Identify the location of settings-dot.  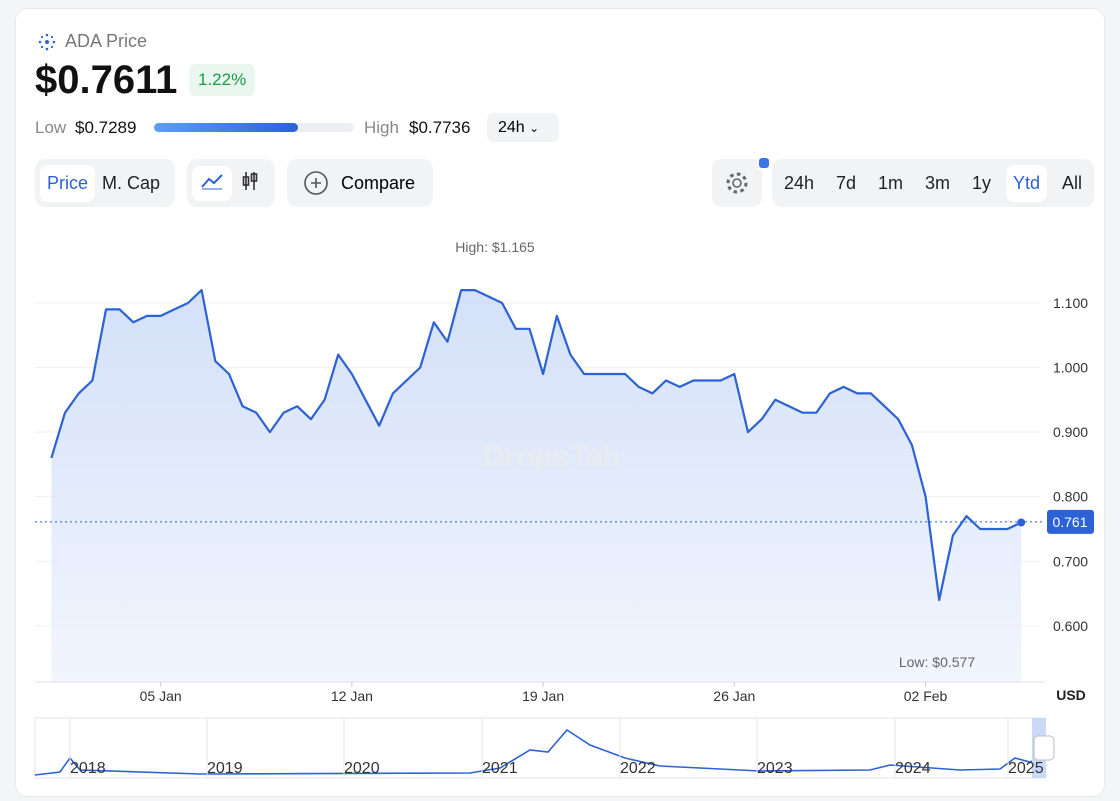
(764, 163).